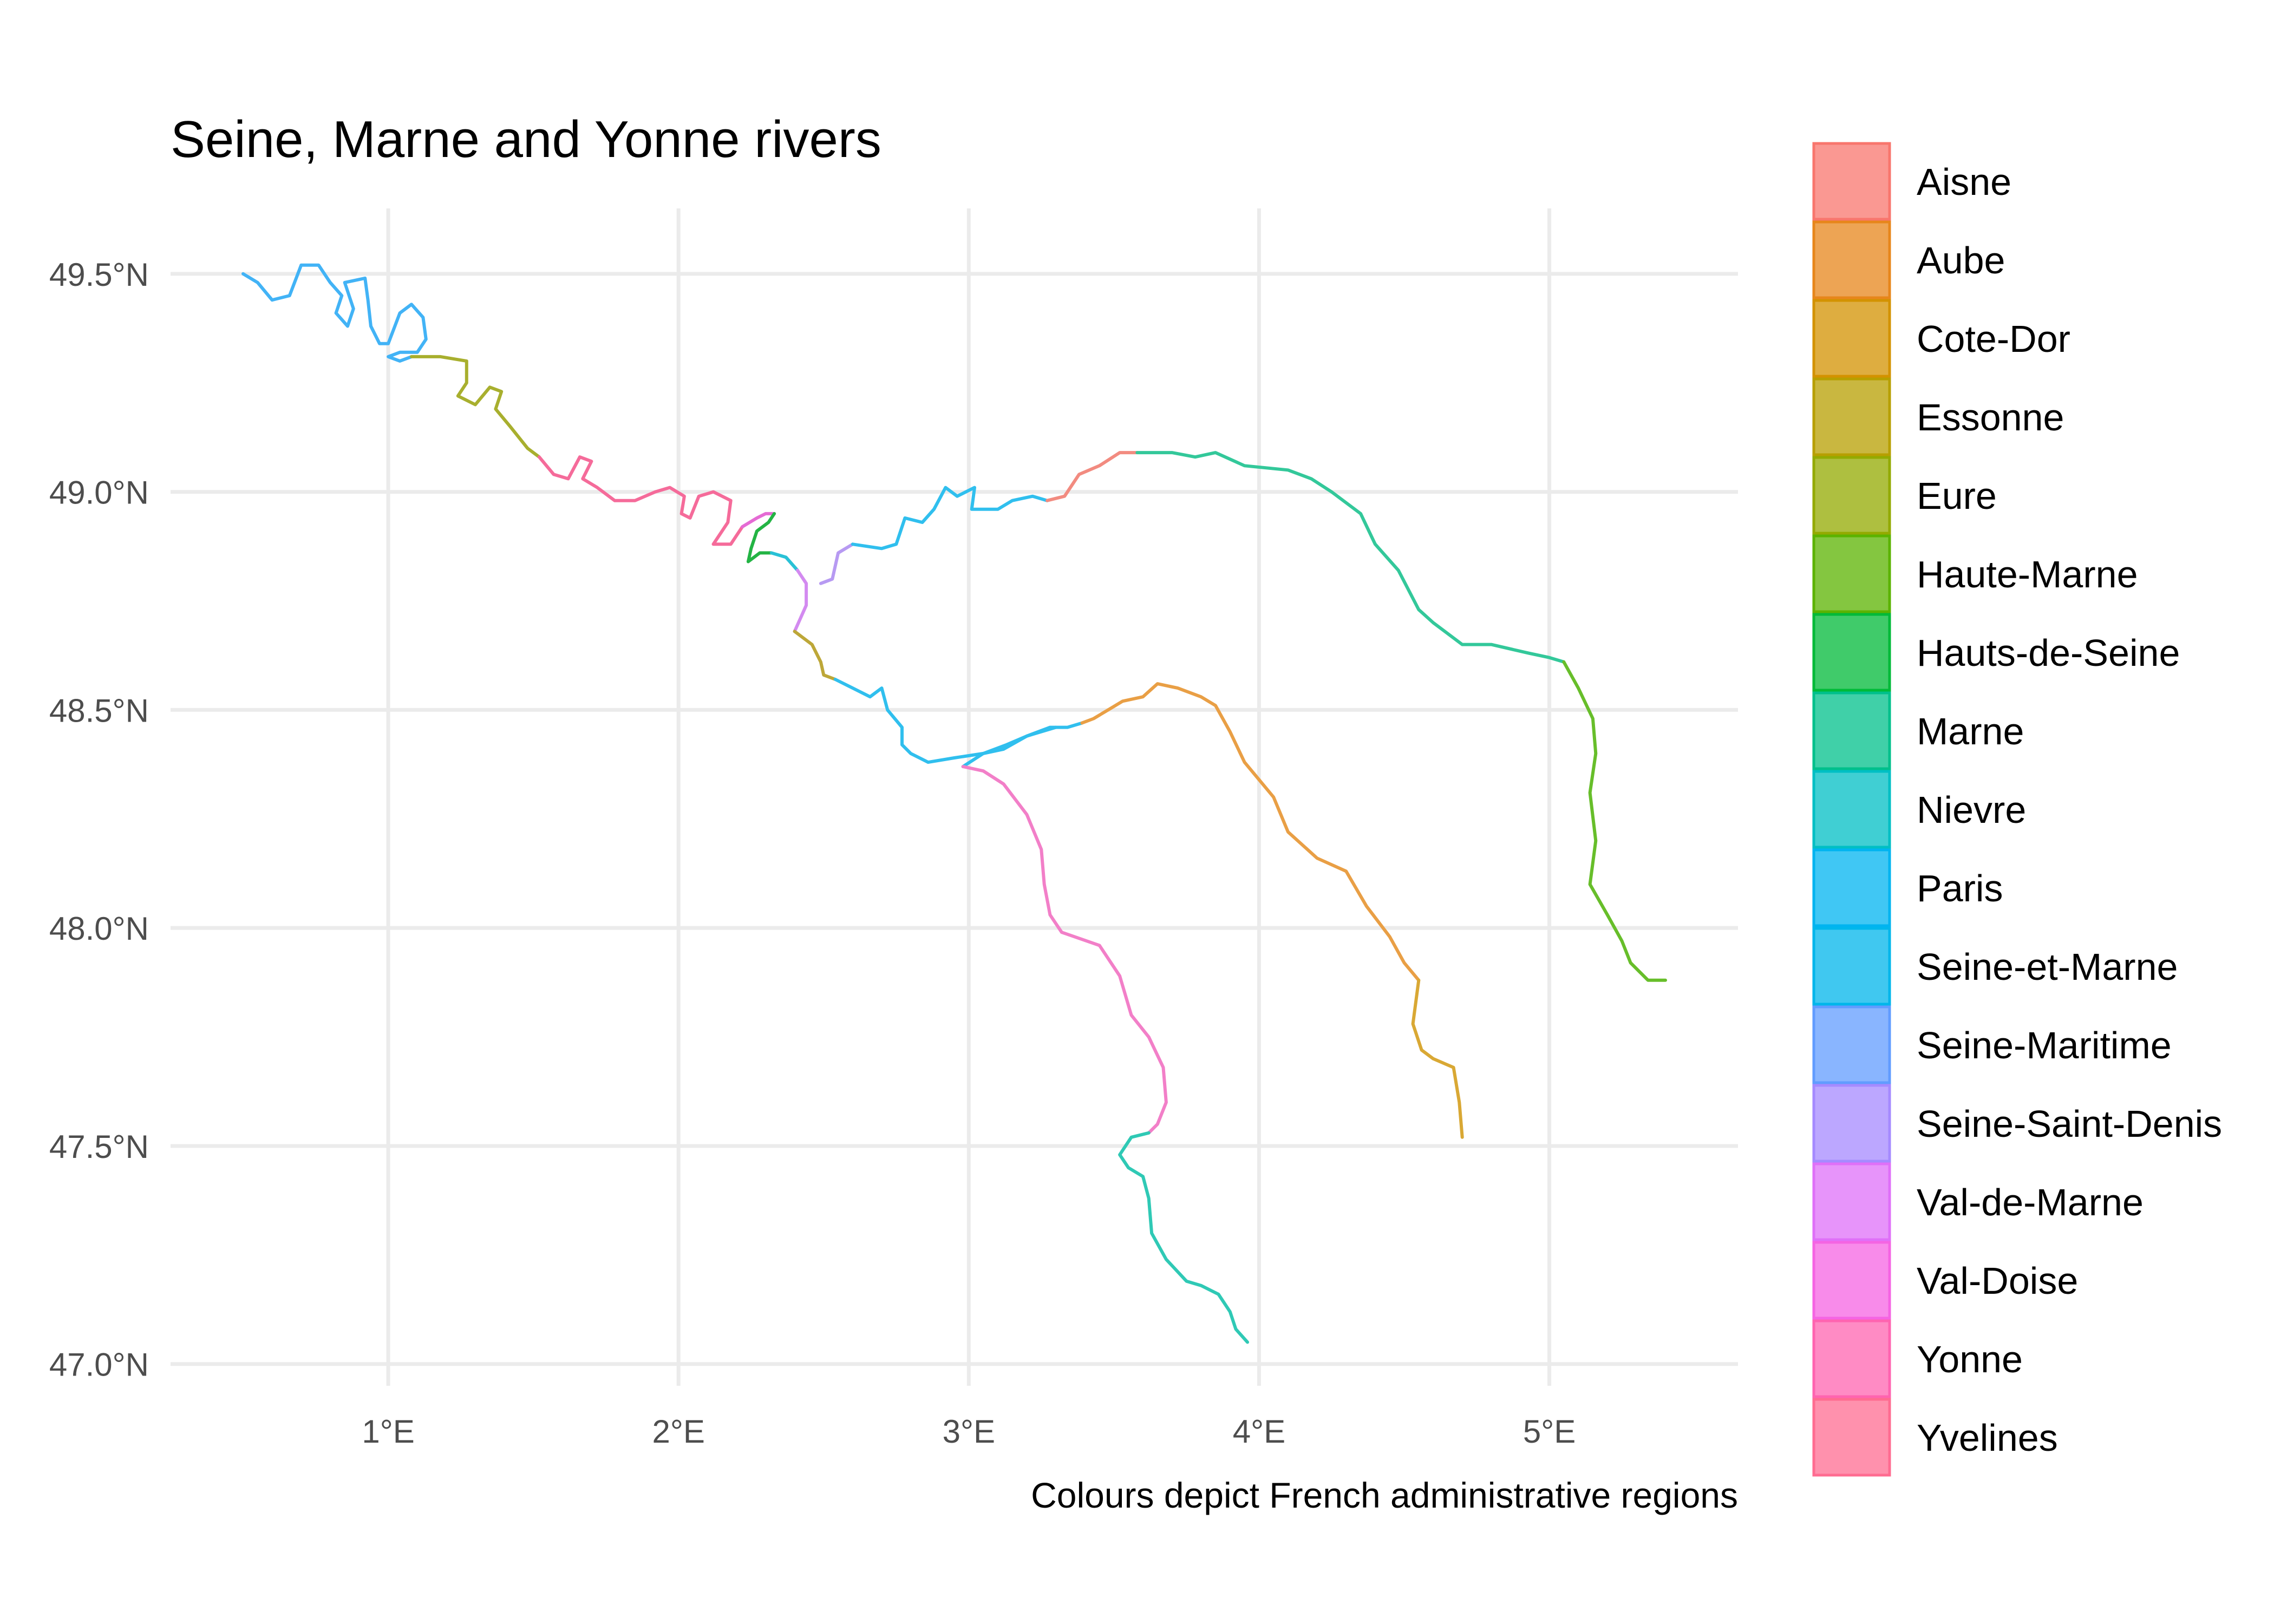  What do you see at coordinates (1064, 950) in the screenshot?
I see `river-segment-yonne` at bounding box center [1064, 950].